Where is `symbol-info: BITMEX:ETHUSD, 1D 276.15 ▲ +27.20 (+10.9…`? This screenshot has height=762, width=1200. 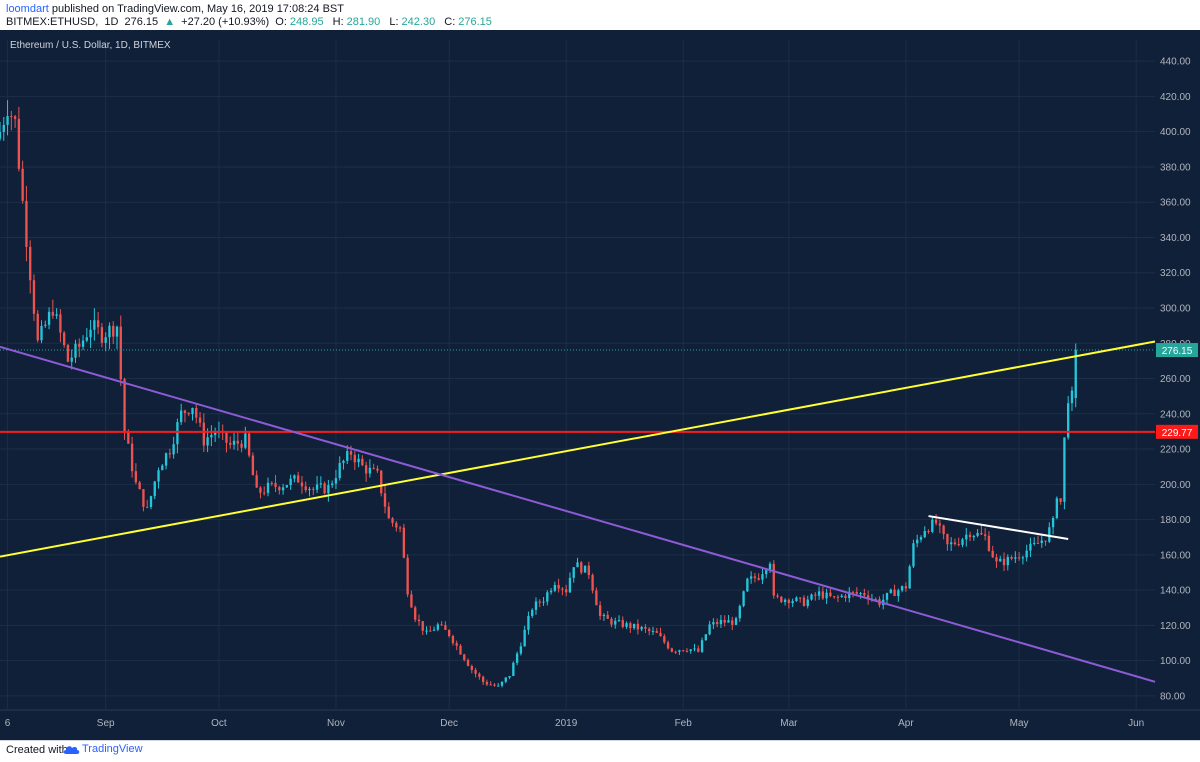
symbol-info: BITMEX:ETHUSD, 1D 276.15 ▲ +27.20 (+10.9… is located at coordinates (252, 22).